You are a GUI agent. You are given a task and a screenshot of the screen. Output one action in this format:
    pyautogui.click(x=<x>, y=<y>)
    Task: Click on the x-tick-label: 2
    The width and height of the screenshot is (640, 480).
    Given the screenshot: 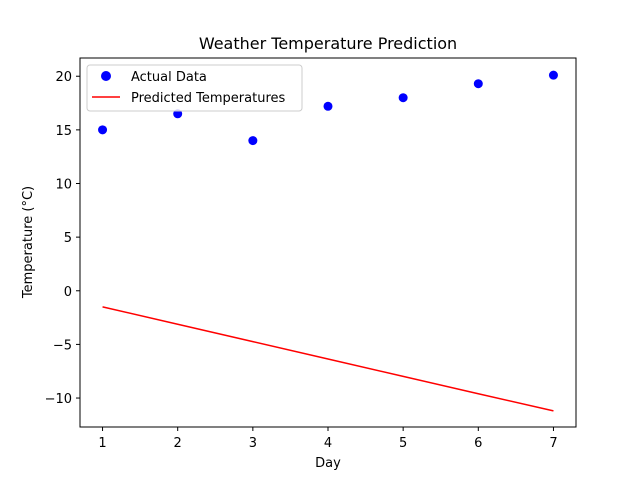 What is the action you would take?
    pyautogui.click(x=178, y=443)
    